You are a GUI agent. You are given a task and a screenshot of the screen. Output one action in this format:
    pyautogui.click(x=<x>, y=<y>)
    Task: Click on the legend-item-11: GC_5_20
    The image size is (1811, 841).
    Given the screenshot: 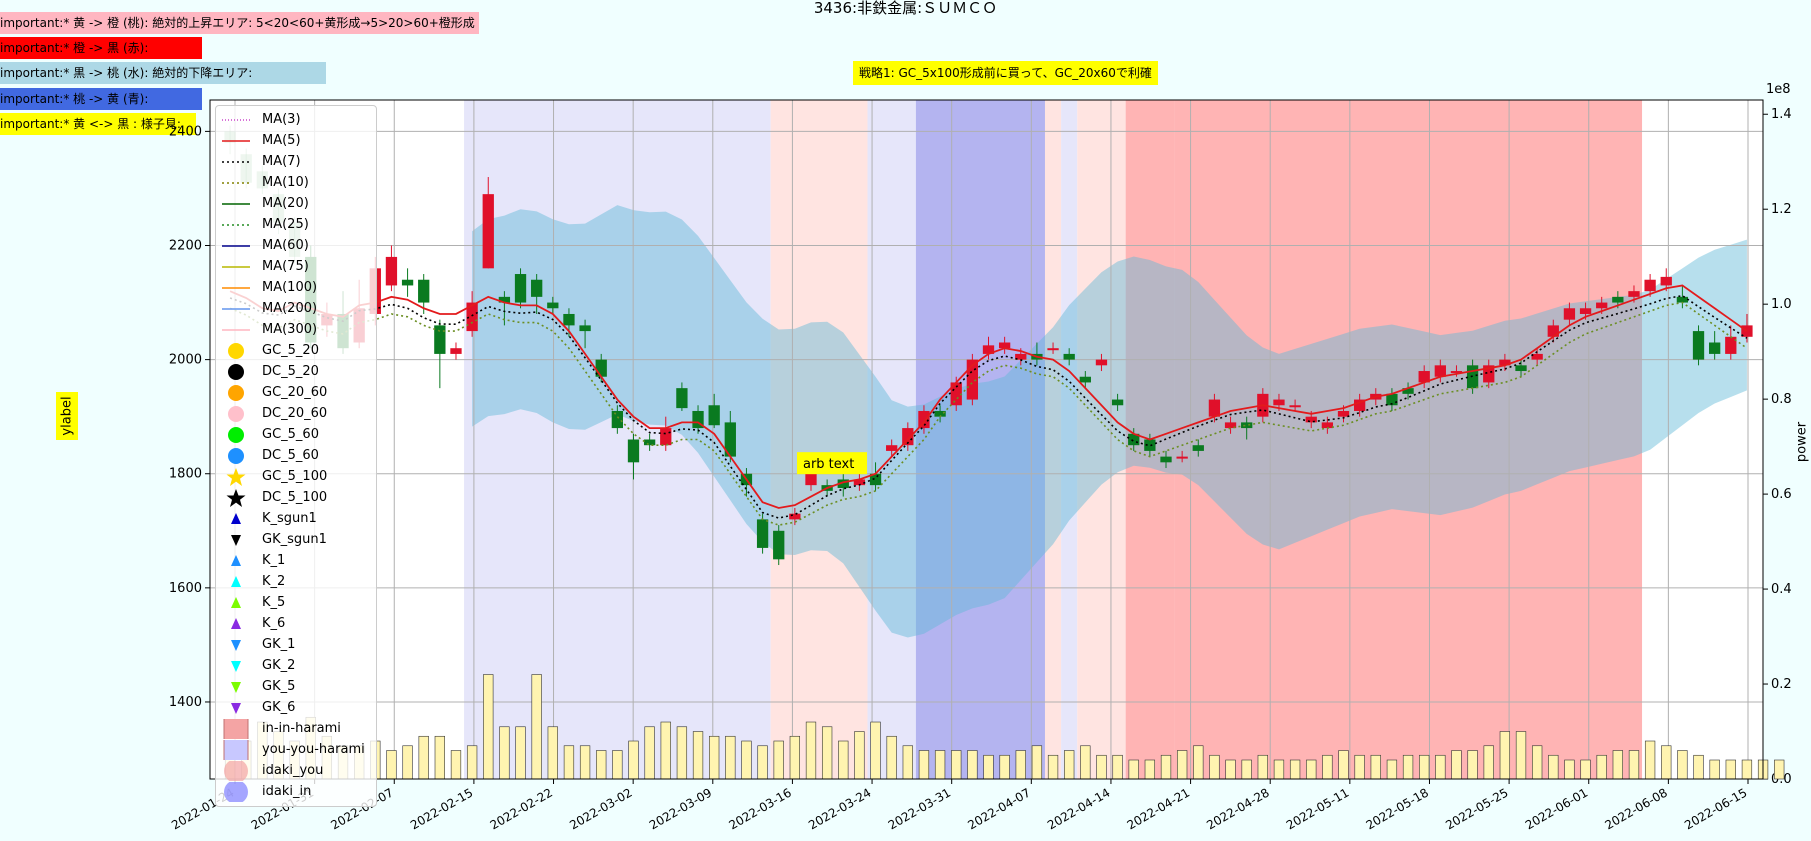 What is the action you would take?
    pyautogui.click(x=296, y=351)
    